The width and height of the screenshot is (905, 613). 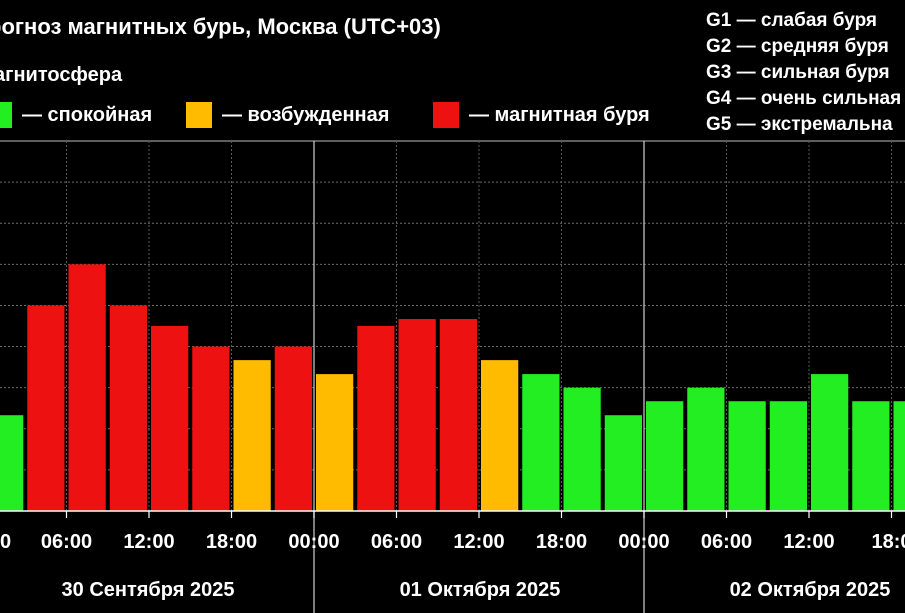 What do you see at coordinates (148, 590) in the screenshot?
I see `date-label: 30 Сентября 2025` at bounding box center [148, 590].